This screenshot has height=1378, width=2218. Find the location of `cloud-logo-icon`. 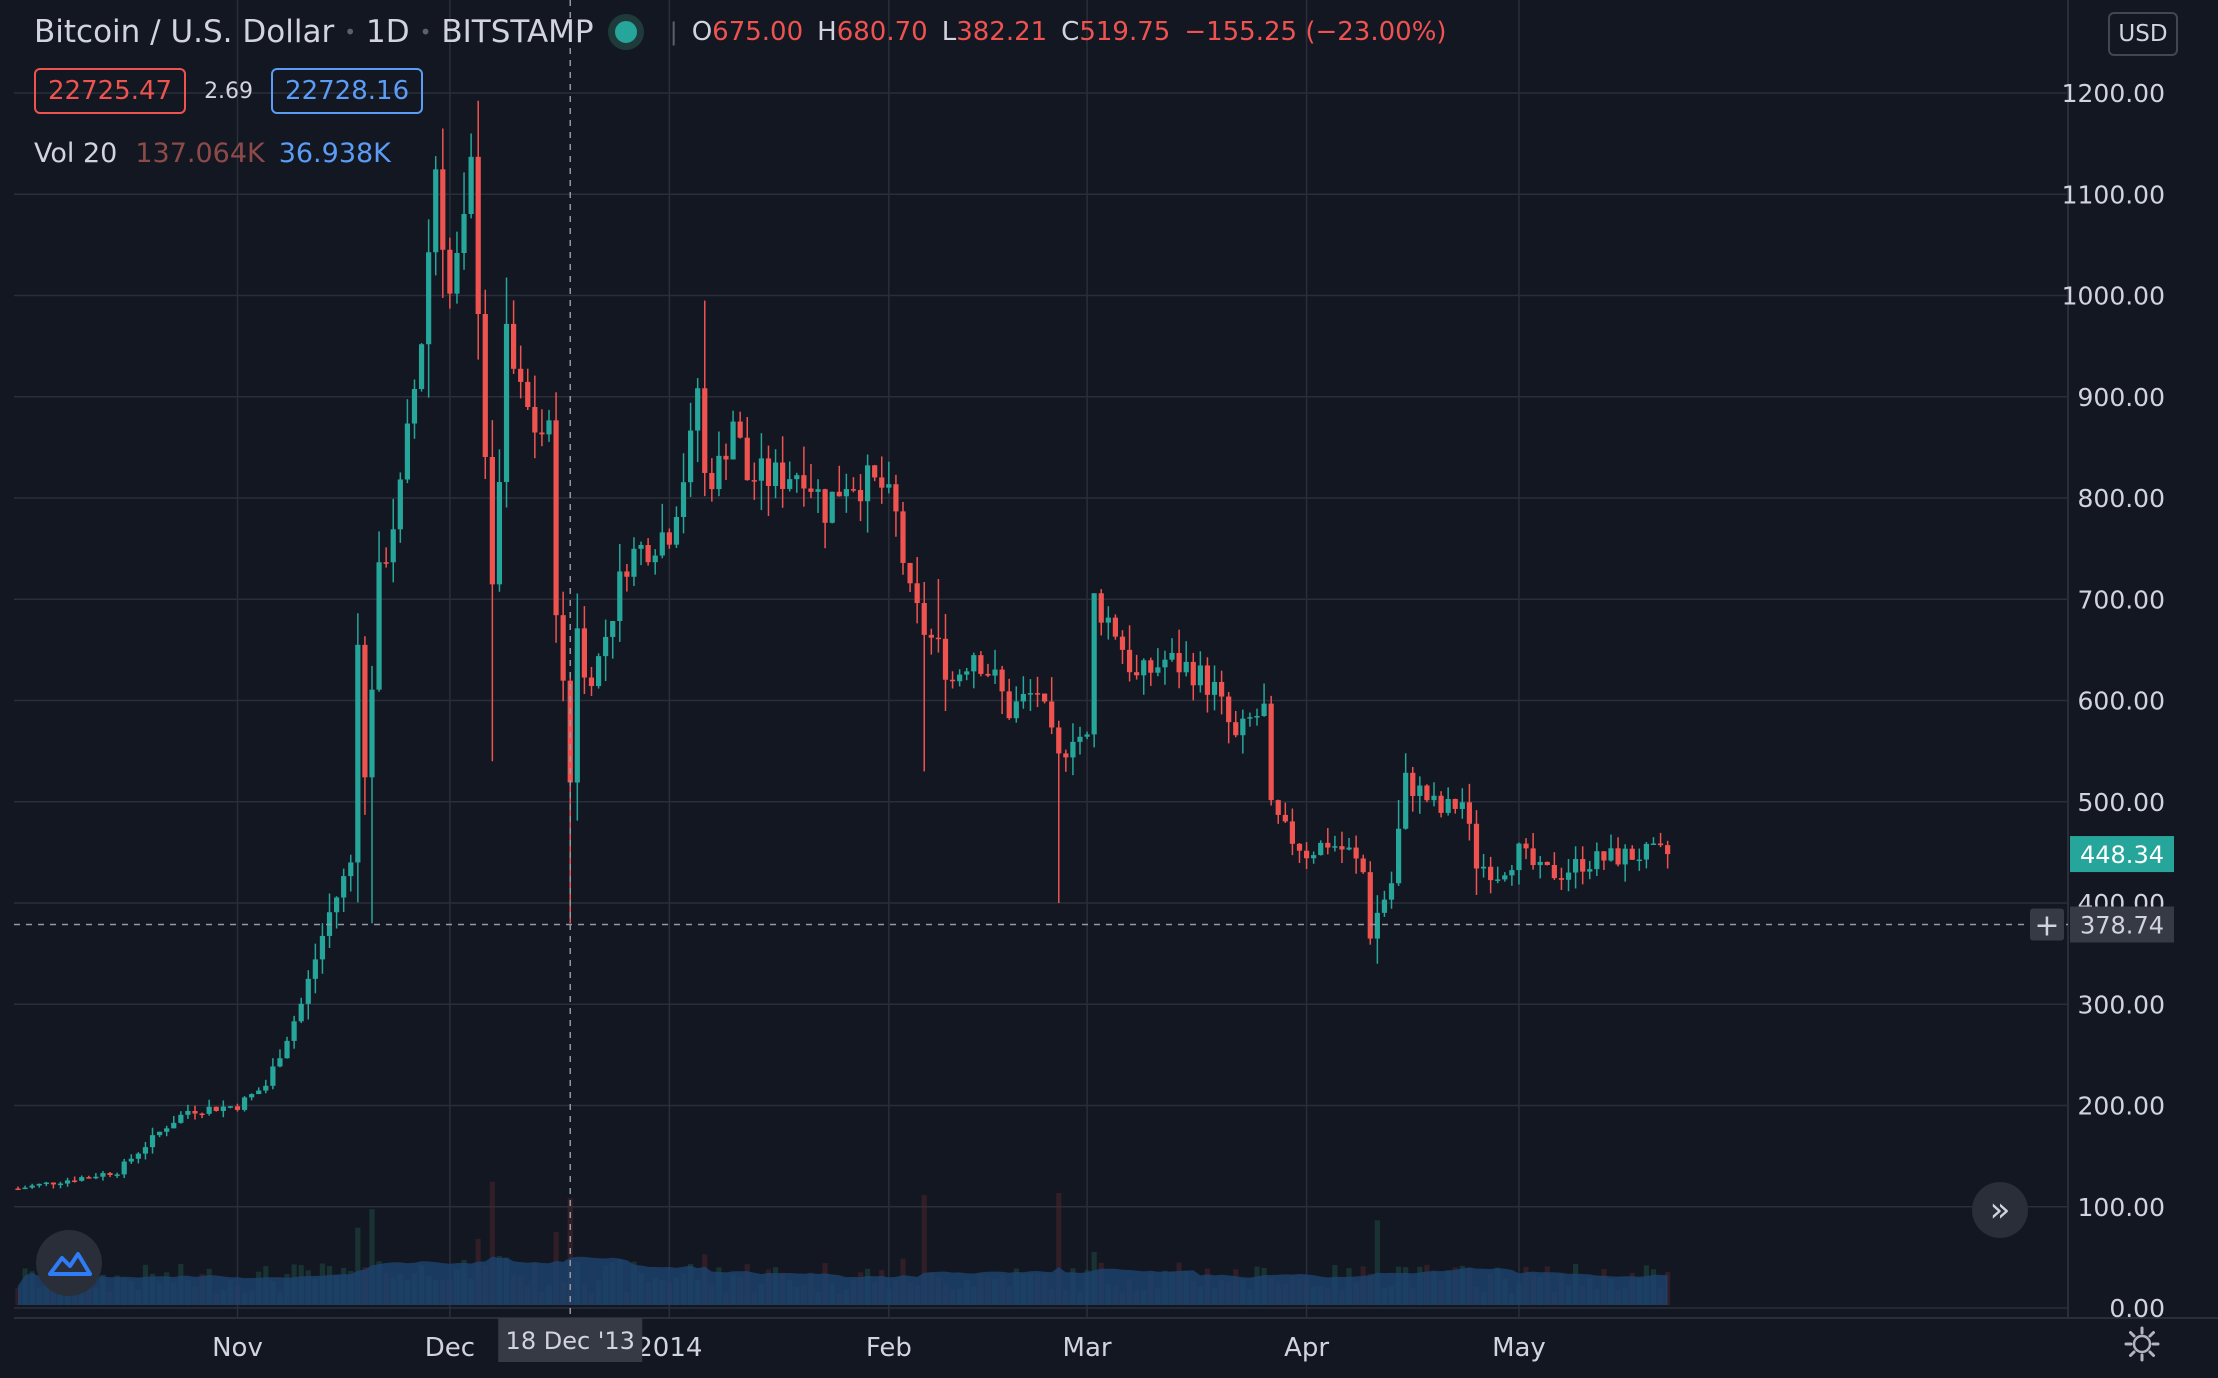

cloud-logo-icon is located at coordinates (70, 1264).